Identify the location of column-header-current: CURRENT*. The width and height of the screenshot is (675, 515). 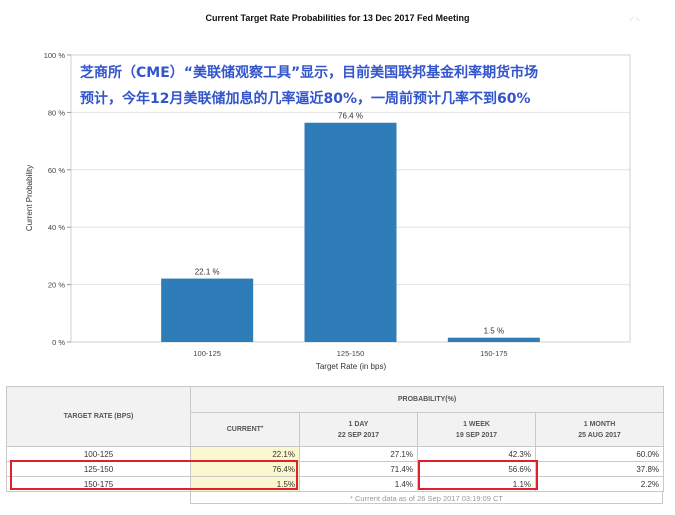
(245, 429).